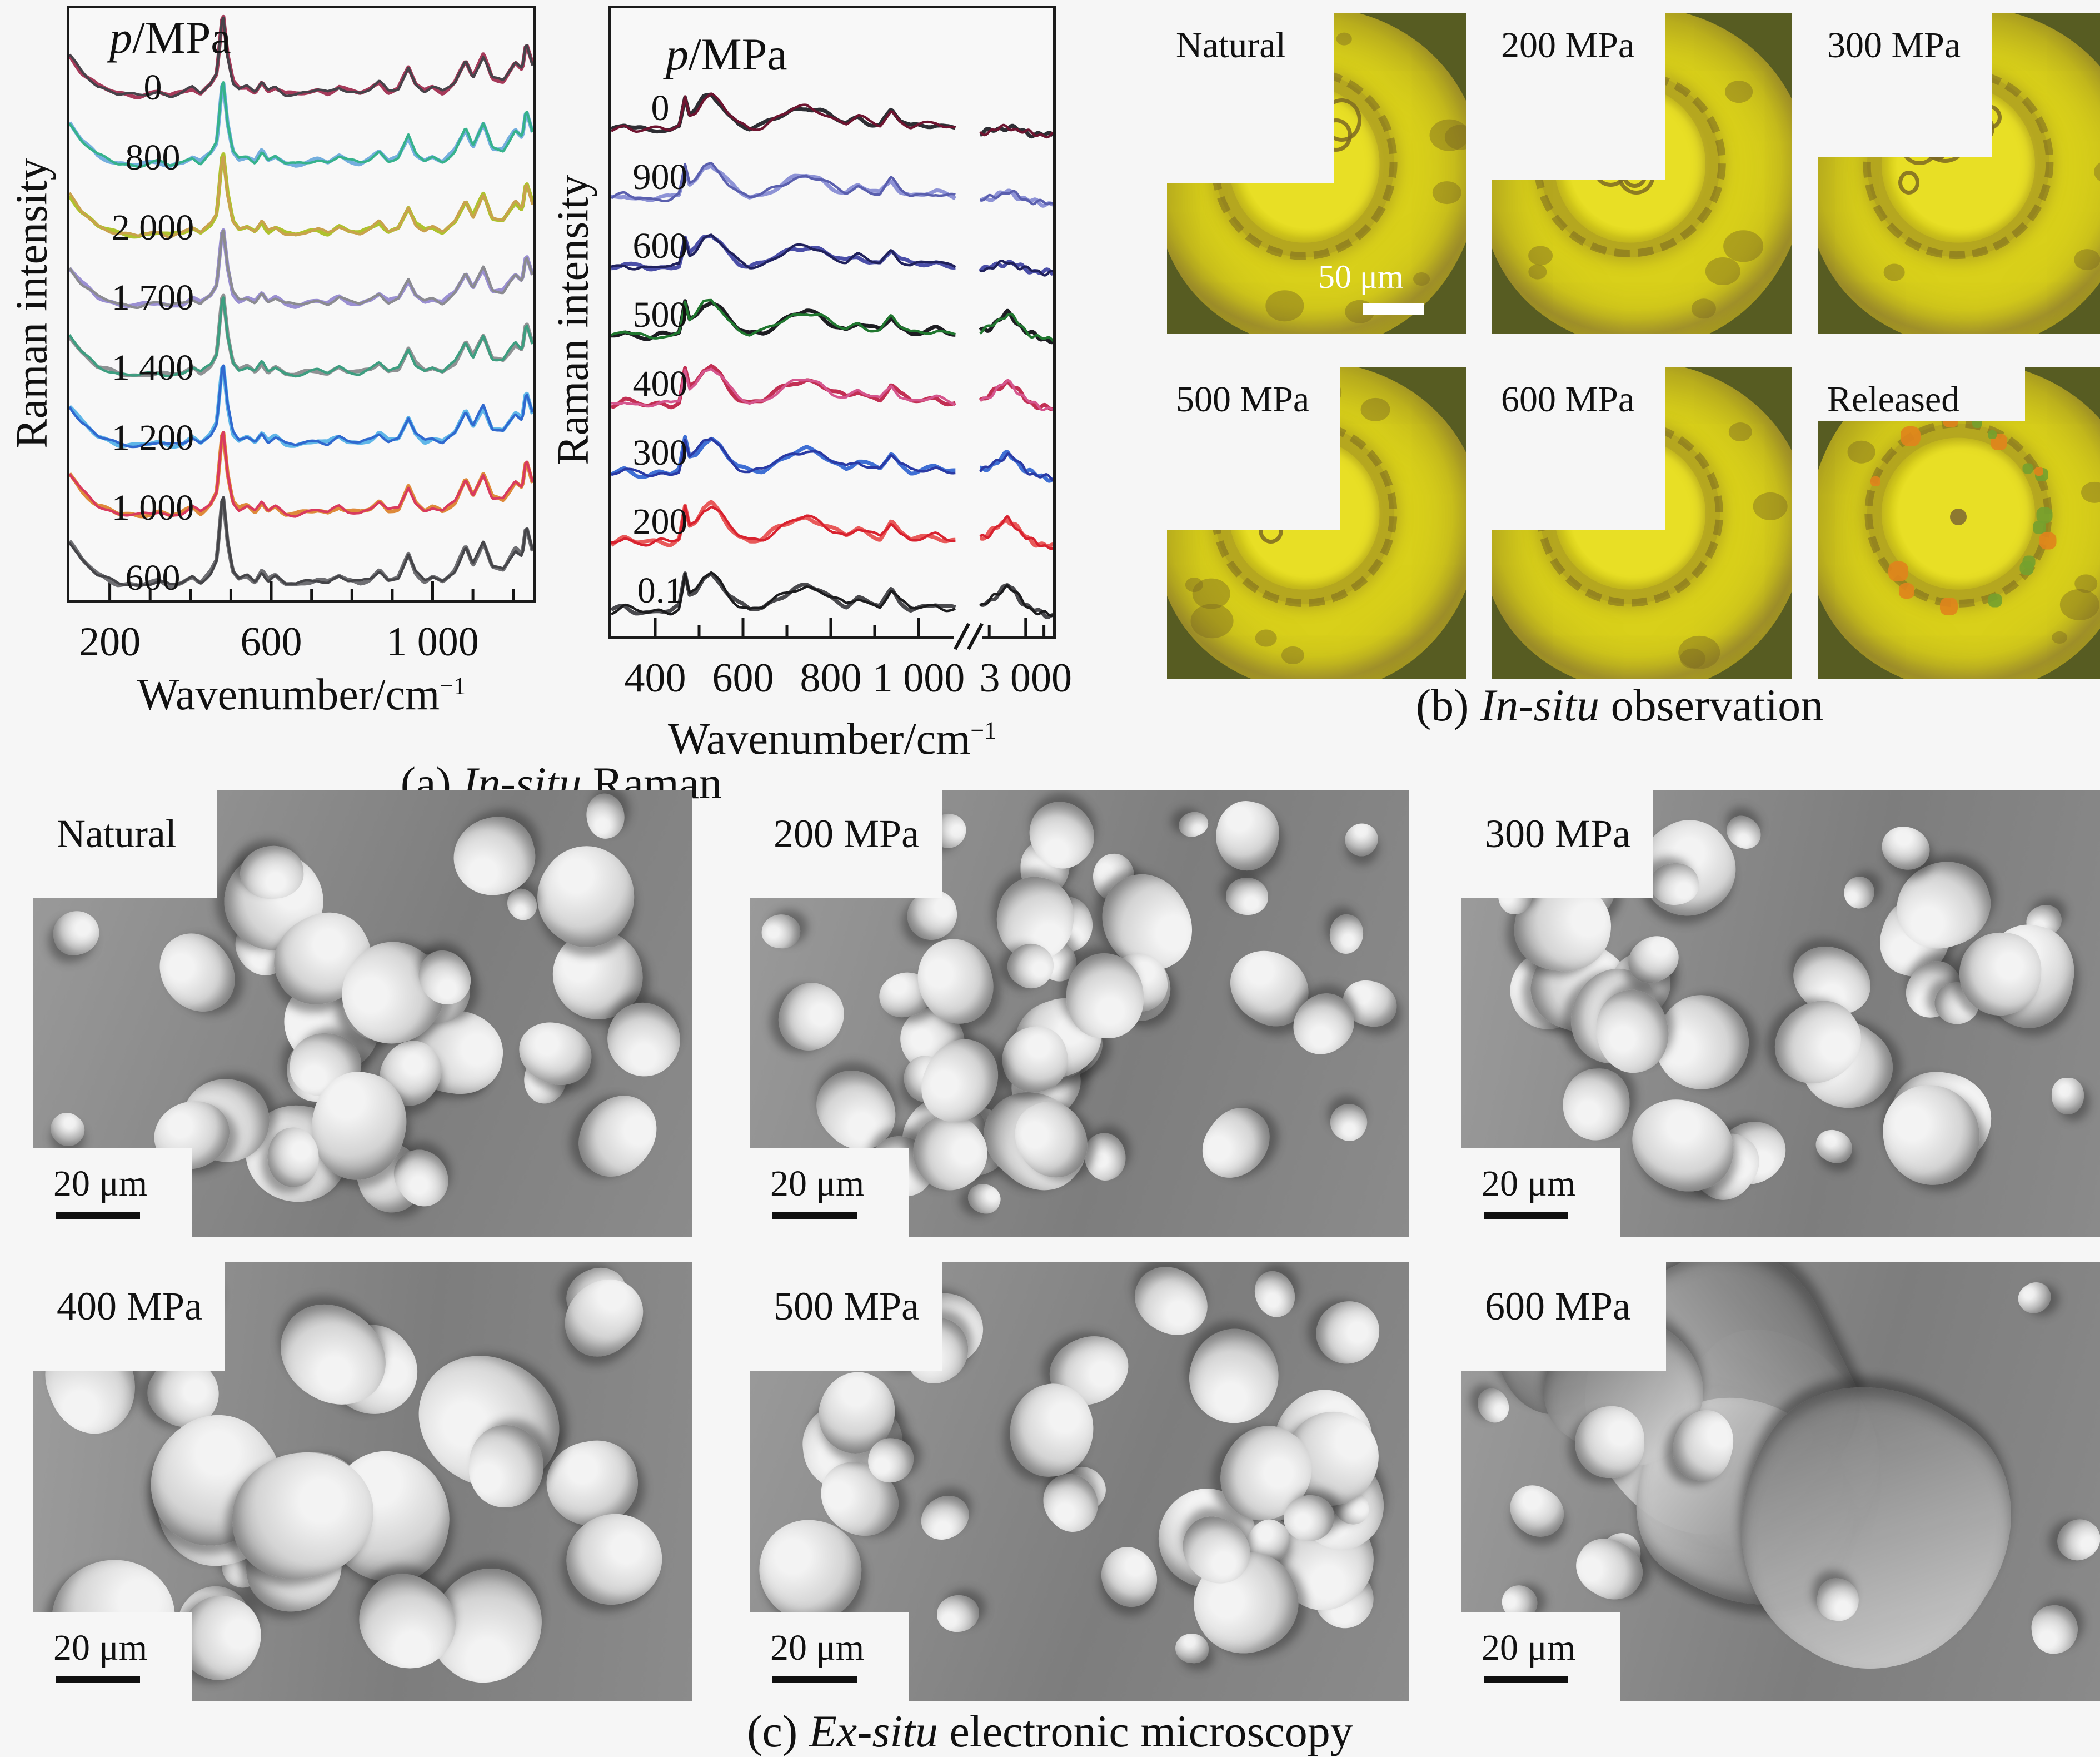 Image resolution: width=2100 pixels, height=1757 pixels. Describe the element at coordinates (651, 783) in the screenshot. I see `caption-suffix: Raman` at that location.